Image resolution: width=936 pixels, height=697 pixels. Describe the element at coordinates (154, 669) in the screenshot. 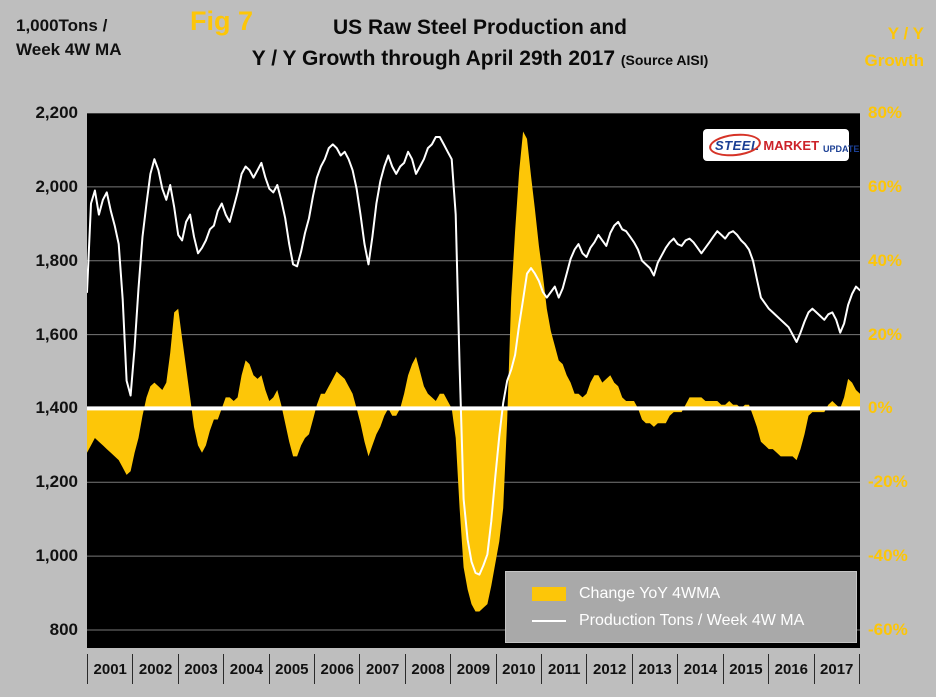

I see `x-year-label: 2002` at that location.